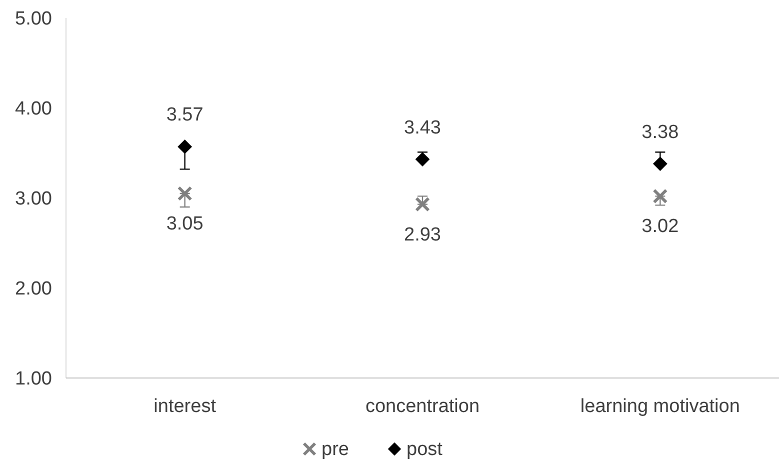 The height and width of the screenshot is (469, 779). Describe the element at coordinates (660, 227) in the screenshot. I see `data-label: 3.02` at that location.